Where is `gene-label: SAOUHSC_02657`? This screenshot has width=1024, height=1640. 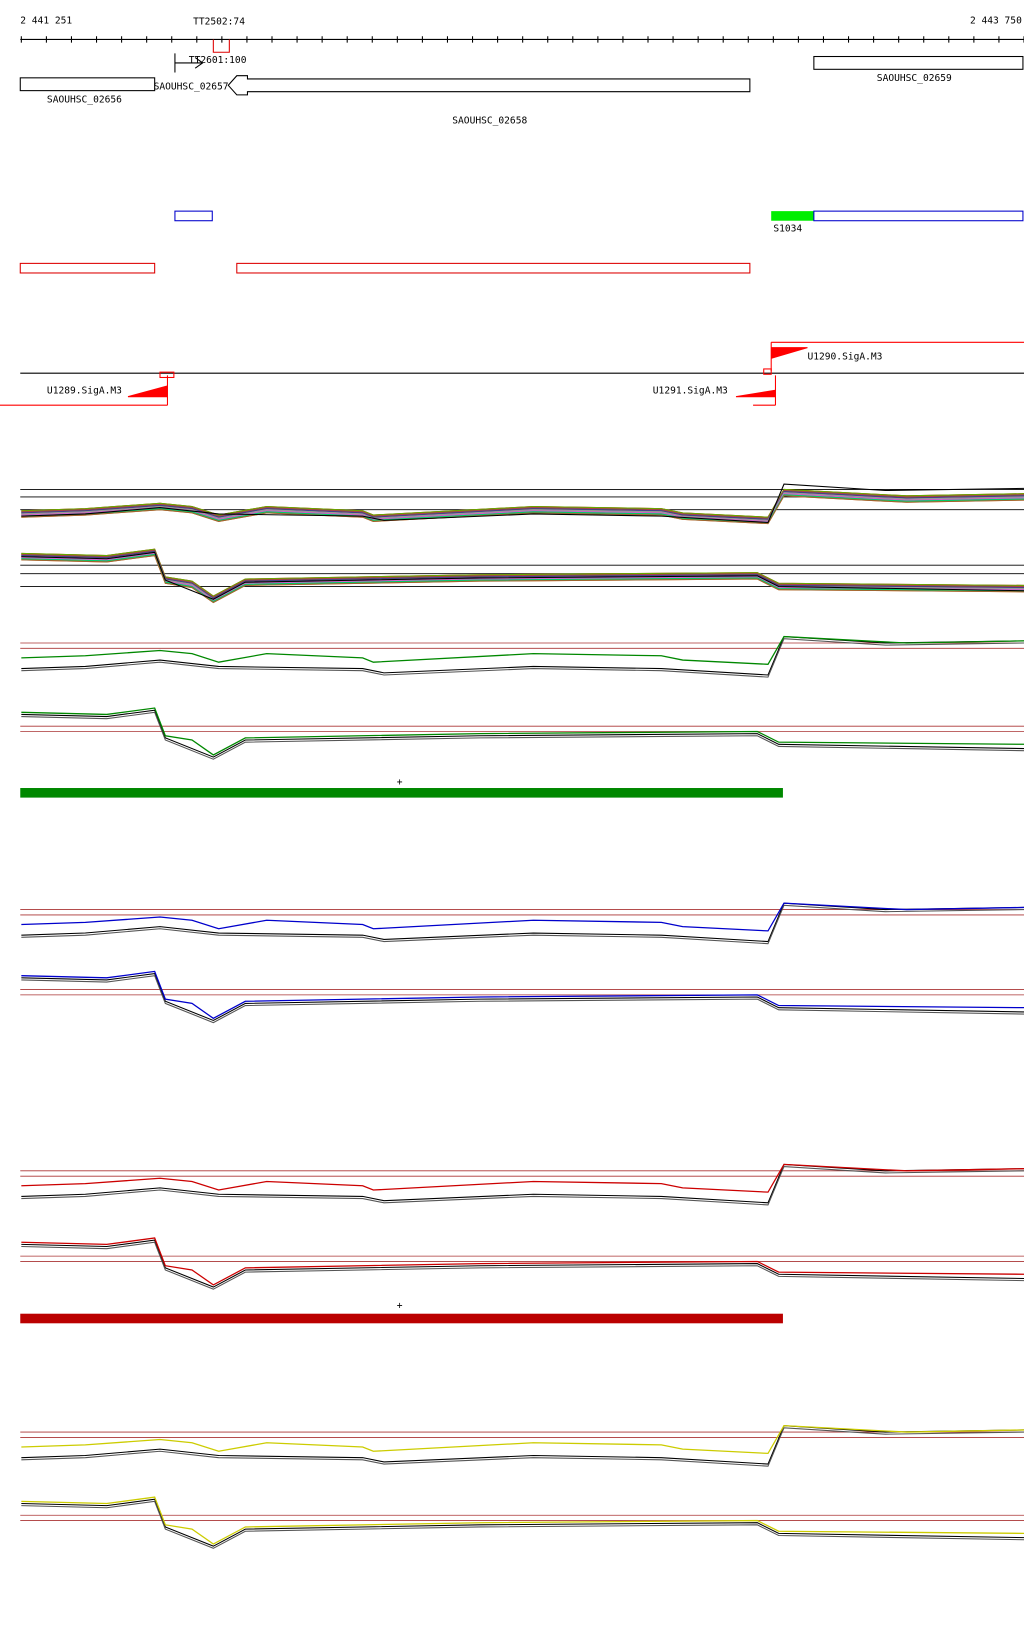 gene-label: SAOUHSC_02657 is located at coordinates (191, 87).